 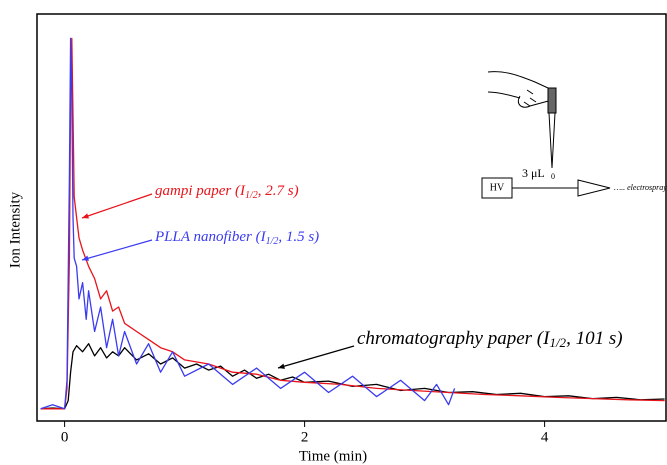 What do you see at coordinates (352, 376) in the screenshot?
I see `series-line` at bounding box center [352, 376].